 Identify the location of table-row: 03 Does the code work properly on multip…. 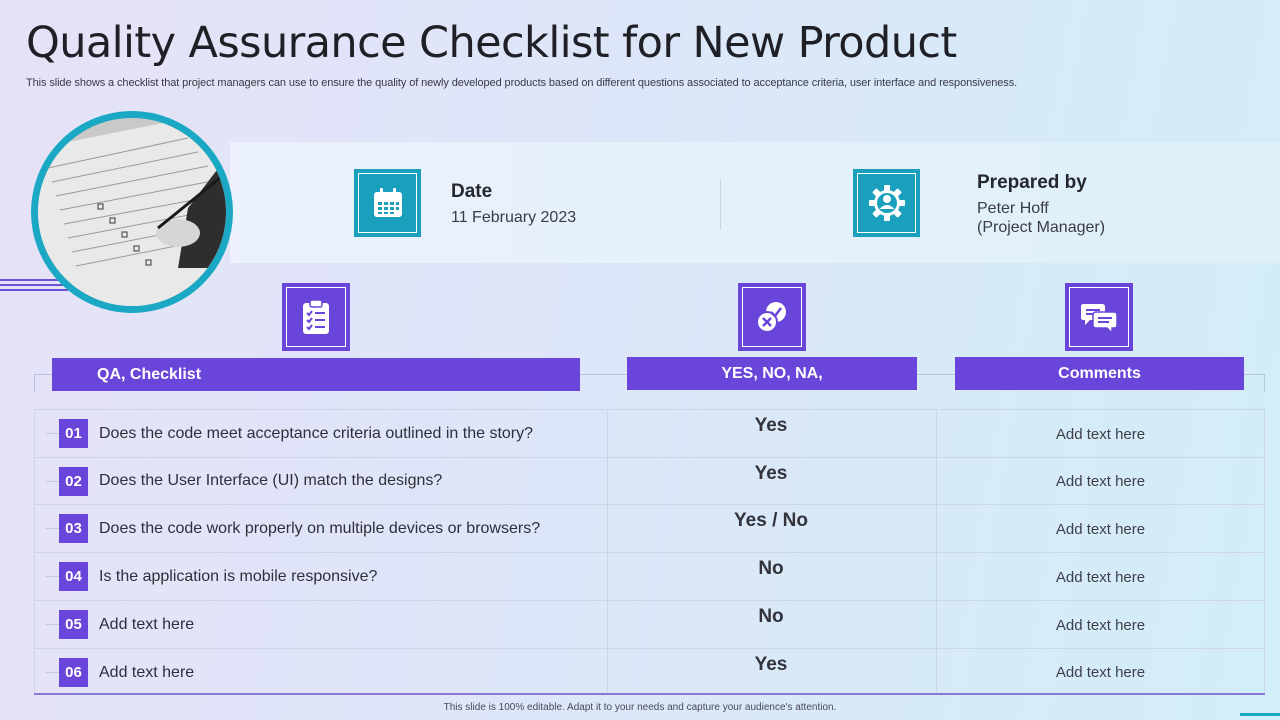
(649, 528).